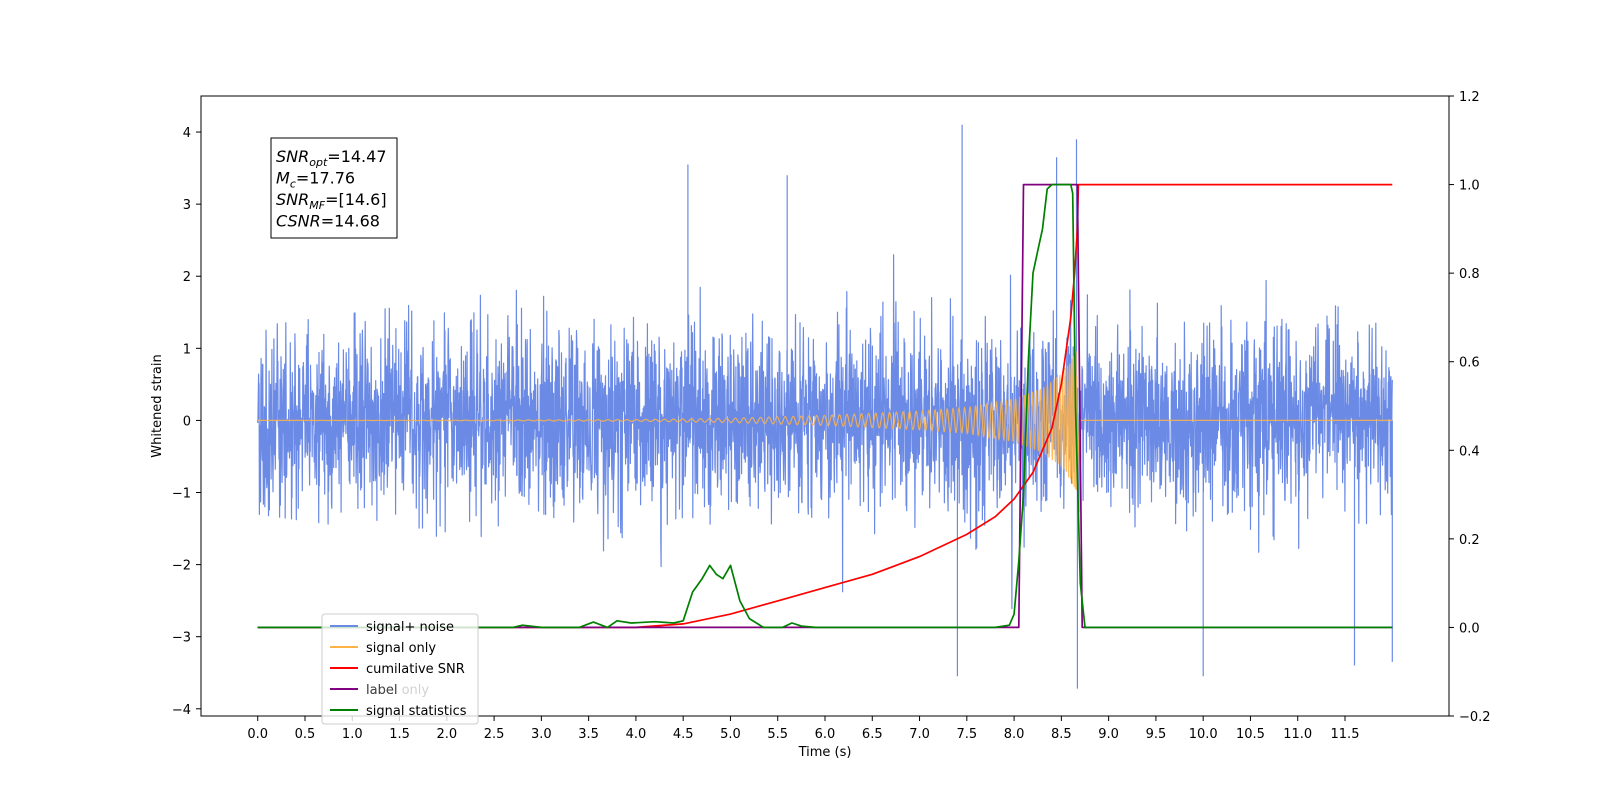 The height and width of the screenshot is (800, 1600). I want to click on annotation-value: =14.68, so click(350, 221).